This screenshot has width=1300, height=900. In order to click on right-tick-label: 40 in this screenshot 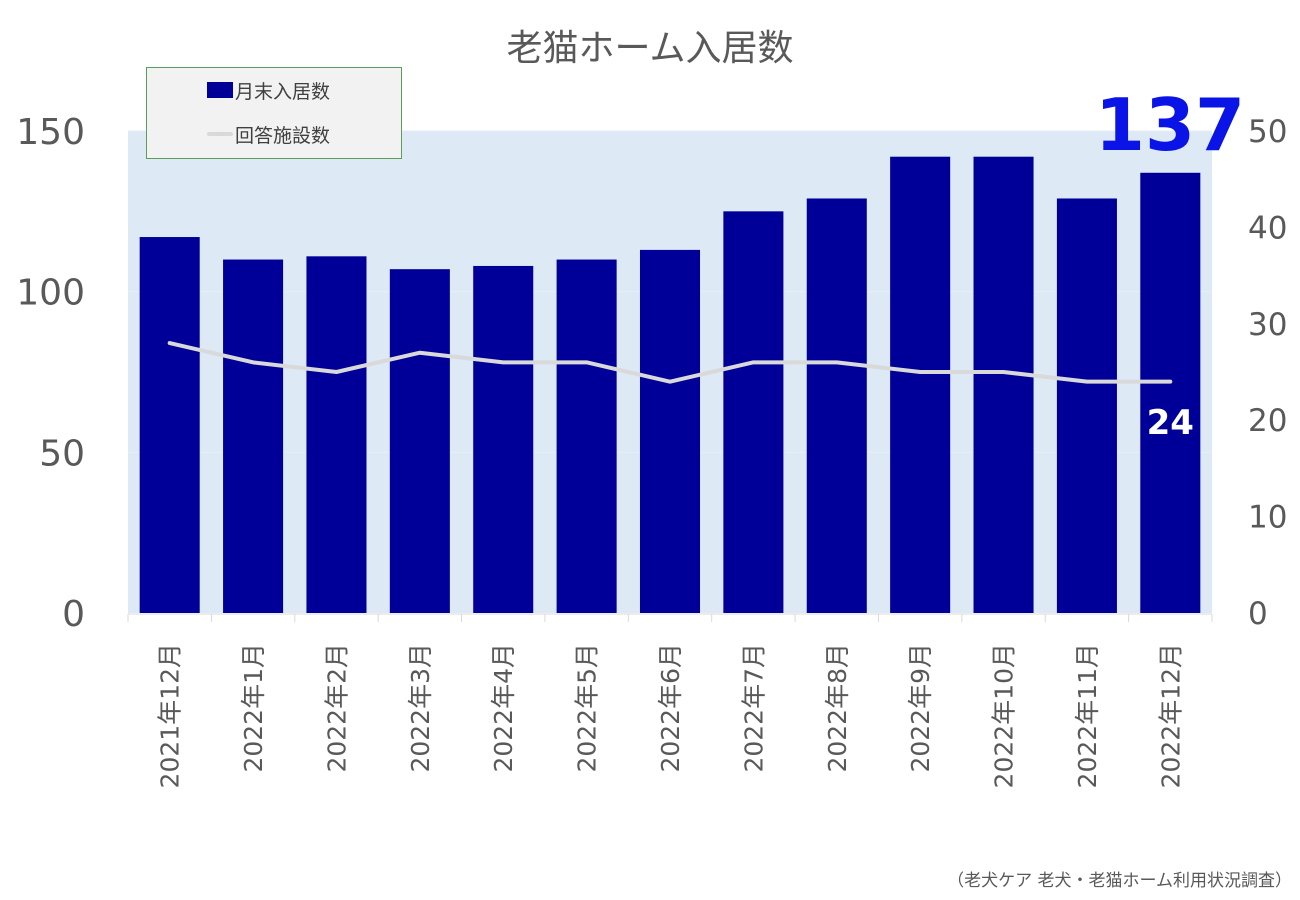, I will do `click(1267, 228)`.